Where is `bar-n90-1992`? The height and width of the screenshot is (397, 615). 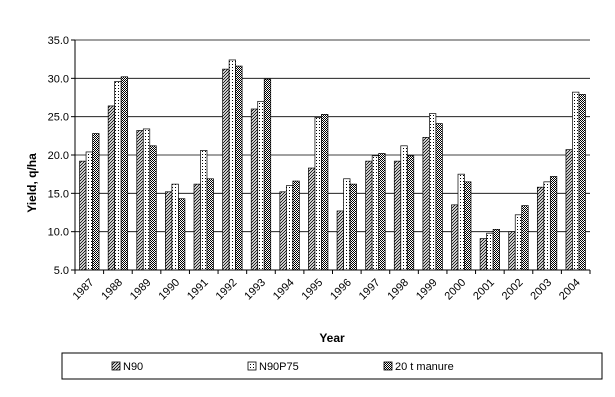 bar-n90-1992 is located at coordinates (226, 169).